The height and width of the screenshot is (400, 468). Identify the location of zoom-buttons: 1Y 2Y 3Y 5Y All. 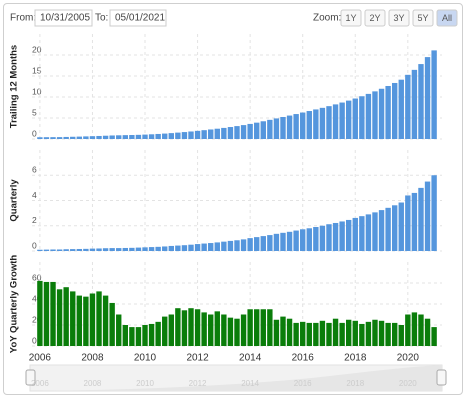
(399, 18).